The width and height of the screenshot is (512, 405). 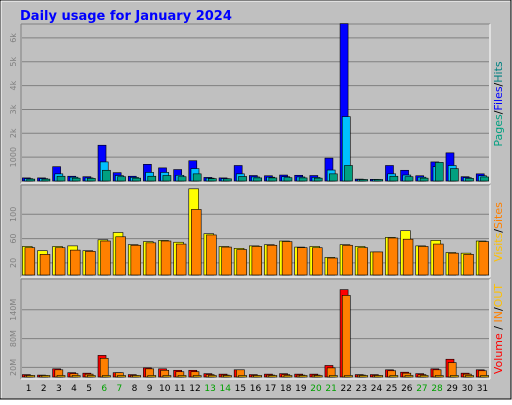 I want to click on legend-sites-visits: Visits/Sites, so click(x=498, y=232).